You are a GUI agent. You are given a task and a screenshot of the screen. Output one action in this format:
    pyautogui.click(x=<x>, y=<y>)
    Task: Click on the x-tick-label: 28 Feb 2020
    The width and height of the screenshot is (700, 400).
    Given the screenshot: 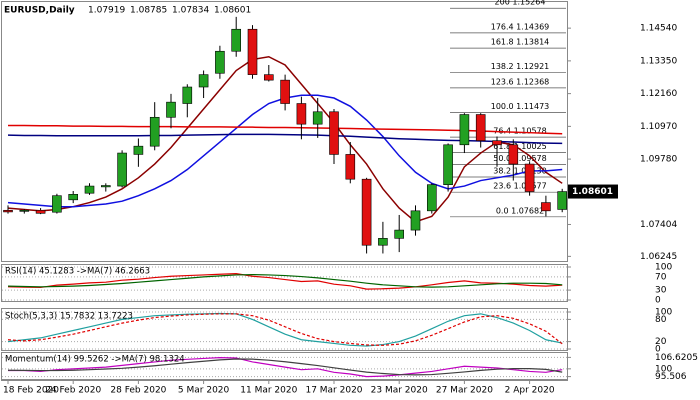 What is the action you would take?
    pyautogui.click(x=138, y=391)
    